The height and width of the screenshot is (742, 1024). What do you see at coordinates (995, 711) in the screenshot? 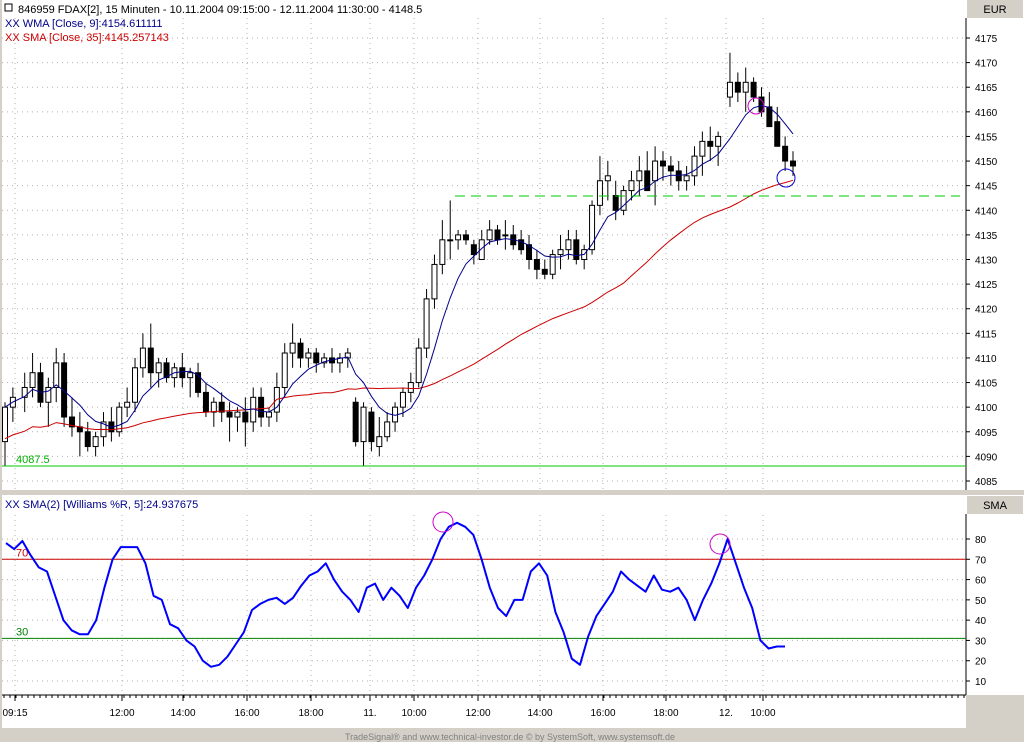
I see `time-axis-corner` at bounding box center [995, 711].